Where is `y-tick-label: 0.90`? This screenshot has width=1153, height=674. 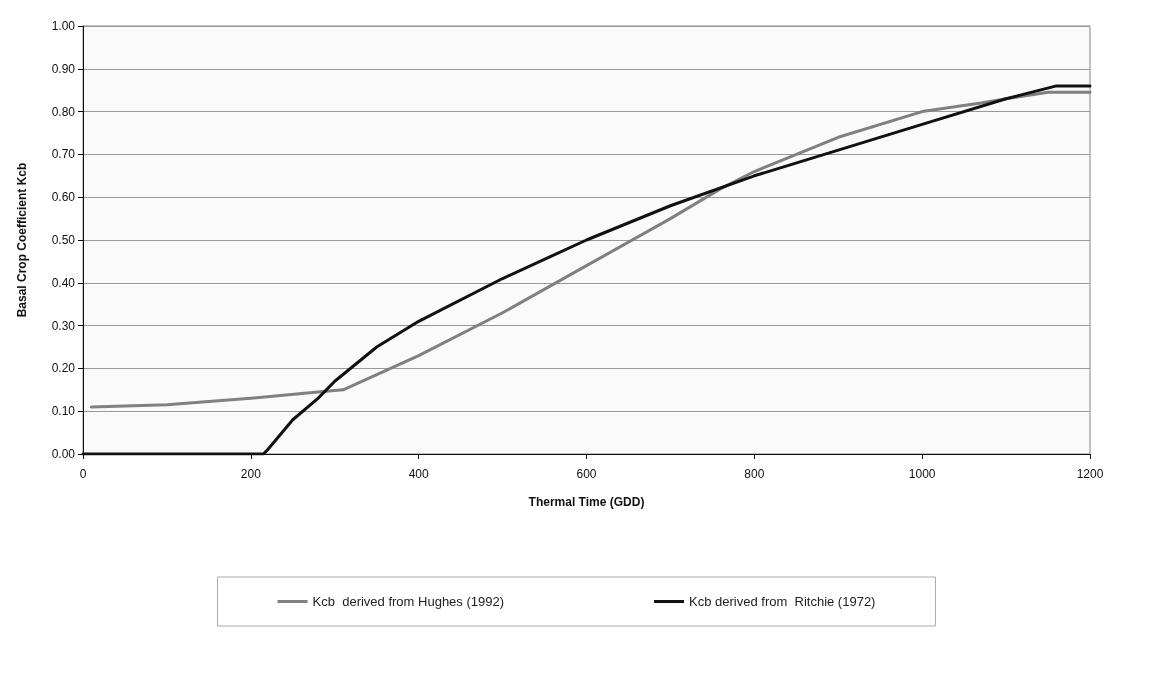
y-tick-label: 0.90 is located at coordinates (63, 68).